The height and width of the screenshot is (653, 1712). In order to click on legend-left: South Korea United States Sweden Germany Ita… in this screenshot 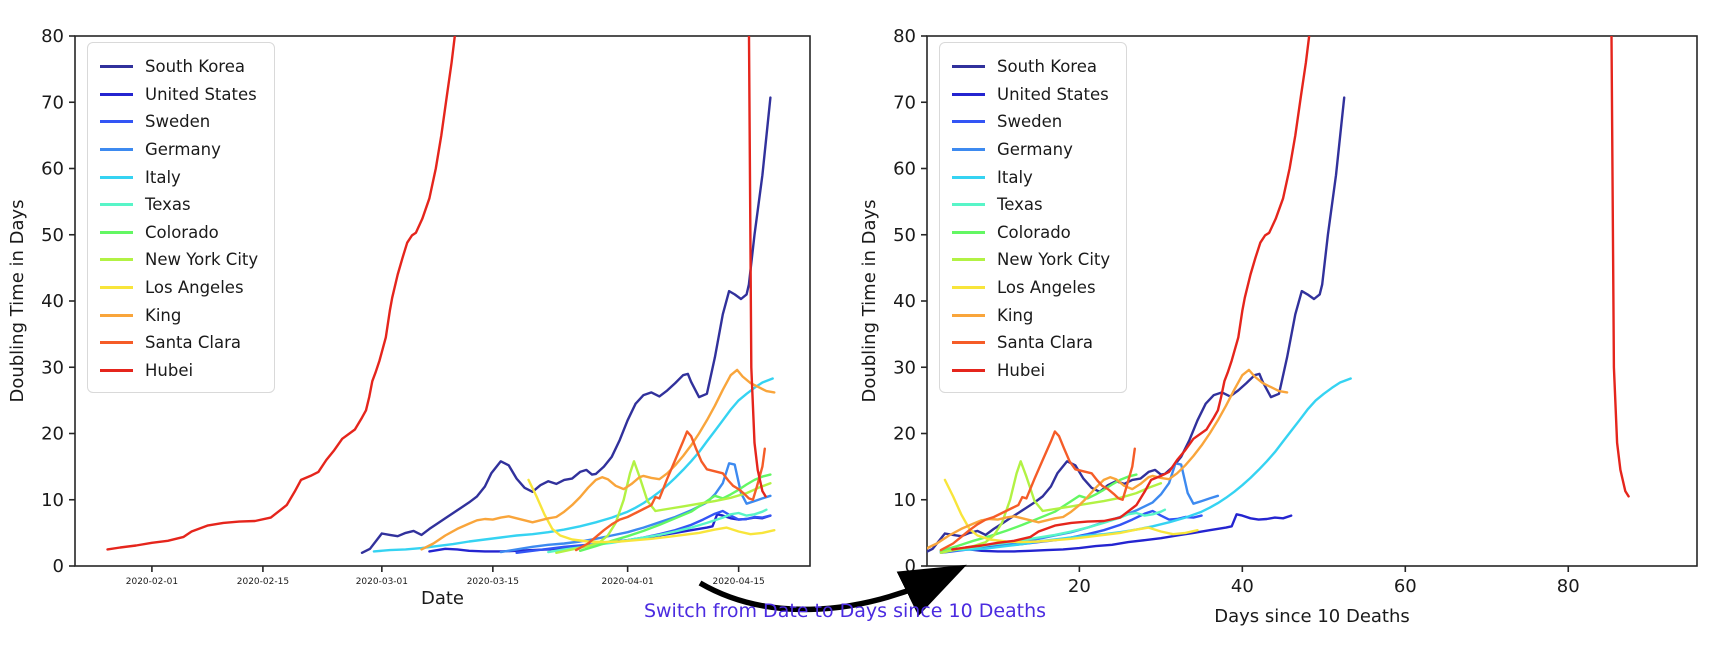, I will do `click(181, 218)`.